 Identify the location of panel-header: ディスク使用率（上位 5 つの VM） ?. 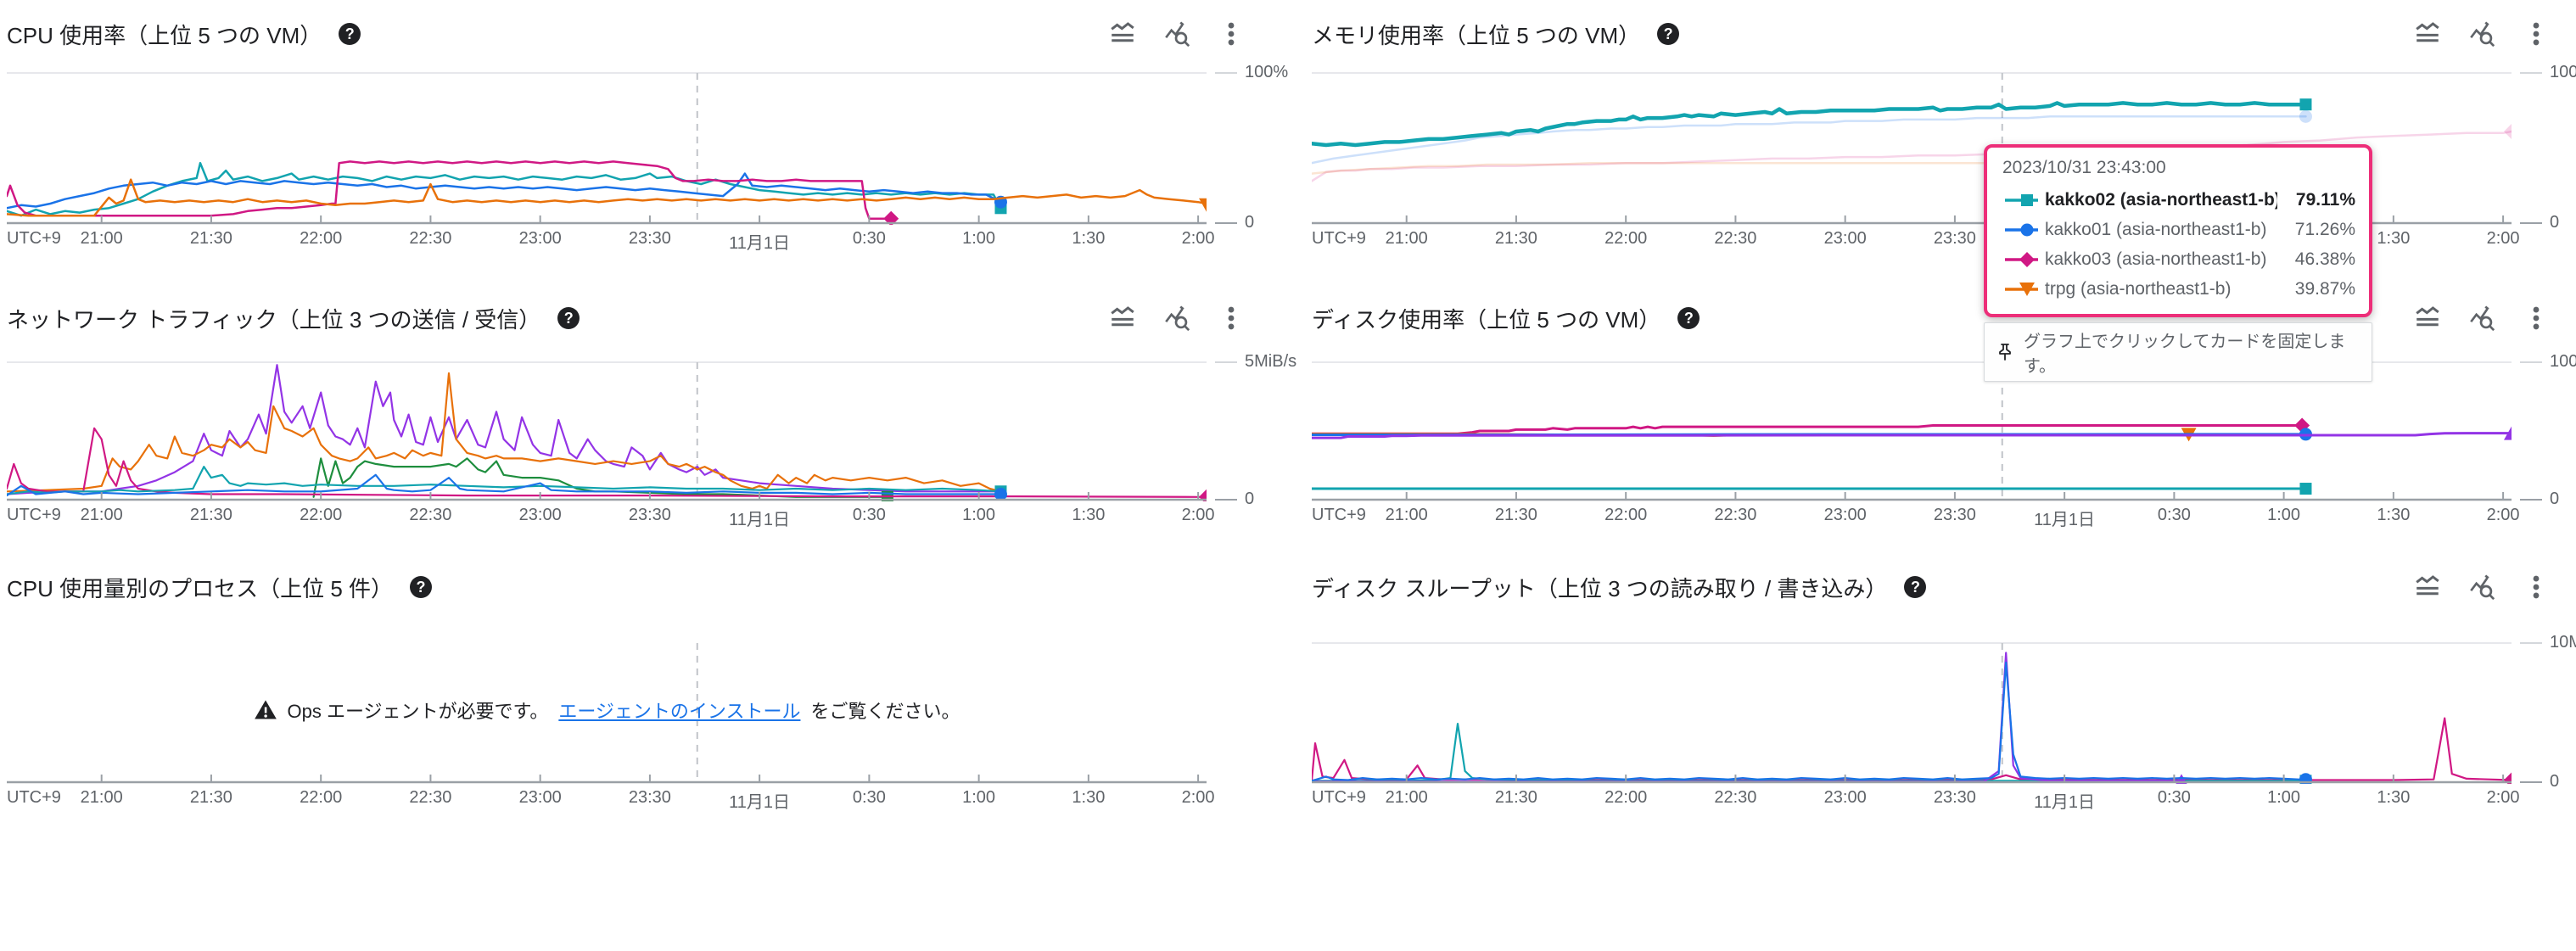
(1941, 318).